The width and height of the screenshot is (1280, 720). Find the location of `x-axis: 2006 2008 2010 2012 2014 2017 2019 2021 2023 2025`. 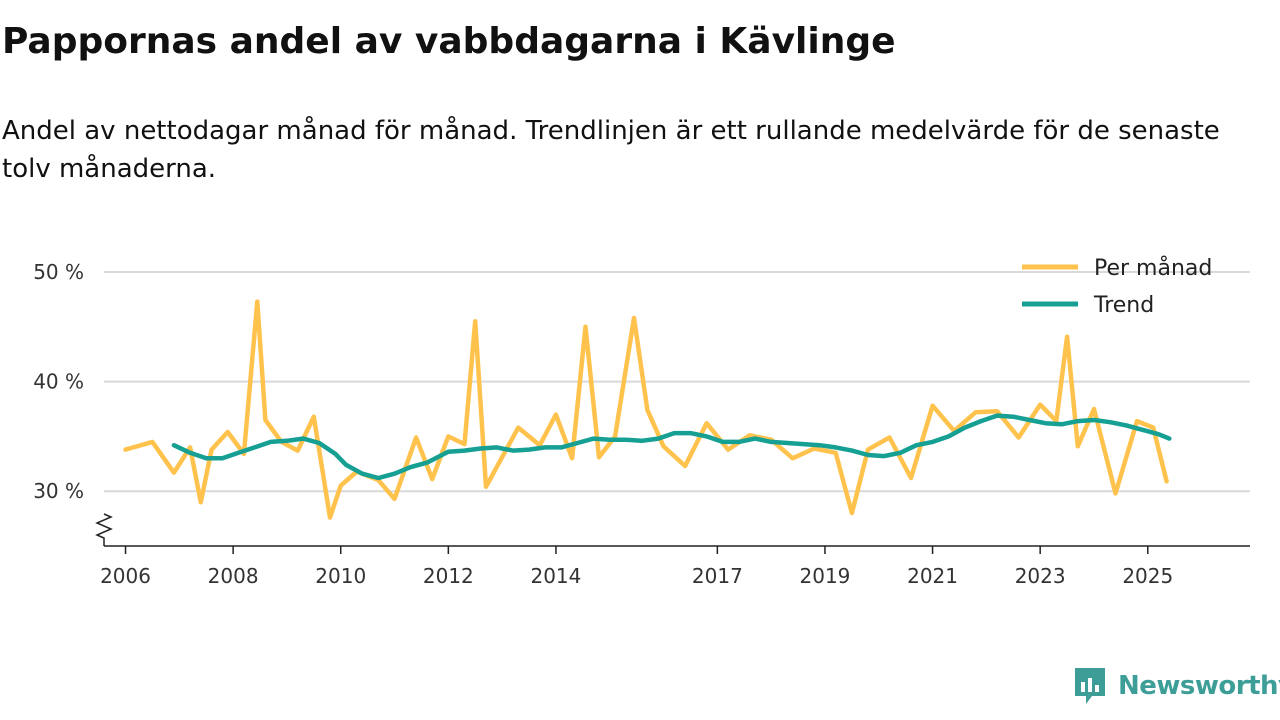

x-axis: 2006 2008 2010 2012 2014 2017 2019 2021 2023 2025 is located at coordinates (675, 566).